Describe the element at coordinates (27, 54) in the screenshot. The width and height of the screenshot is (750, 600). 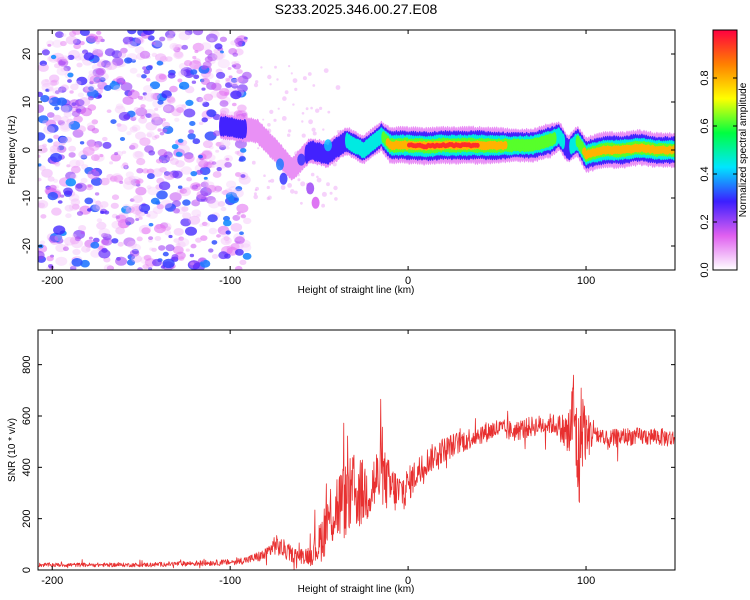
I see `spectrogram-y-tick-label: 20` at that location.